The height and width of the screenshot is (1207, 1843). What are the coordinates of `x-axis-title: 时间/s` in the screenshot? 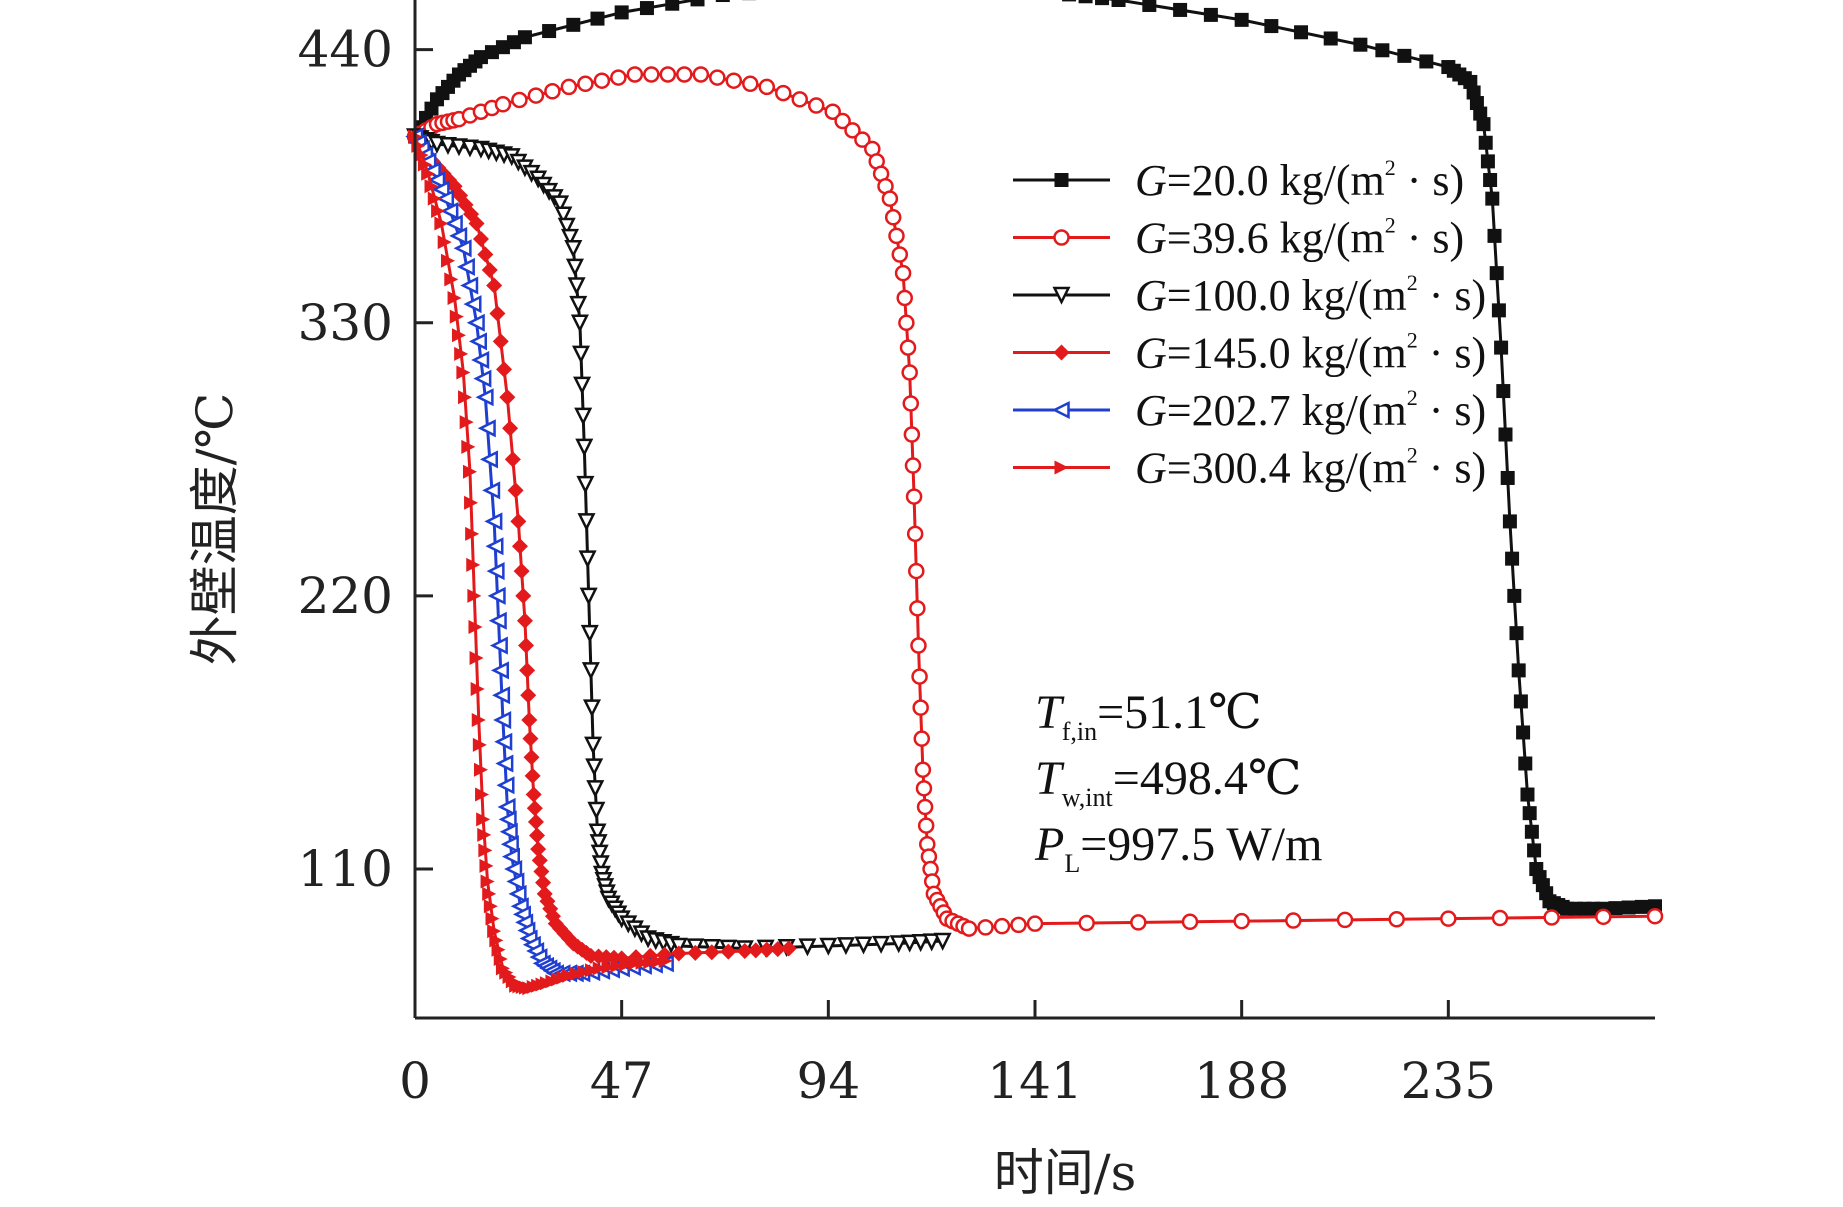 It's located at (1065, 1173).